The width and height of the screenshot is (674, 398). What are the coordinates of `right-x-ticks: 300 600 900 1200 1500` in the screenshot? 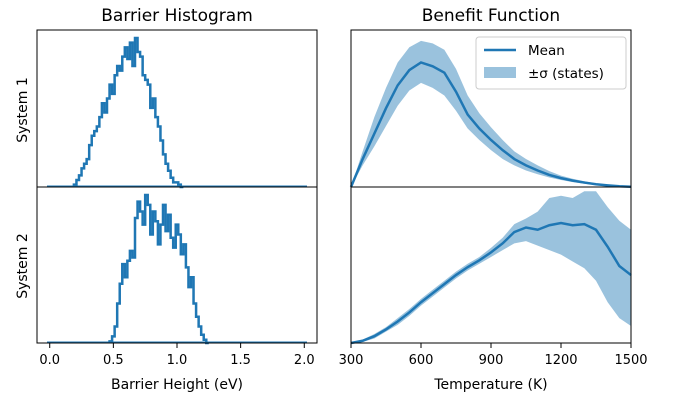 It's located at (493, 355).